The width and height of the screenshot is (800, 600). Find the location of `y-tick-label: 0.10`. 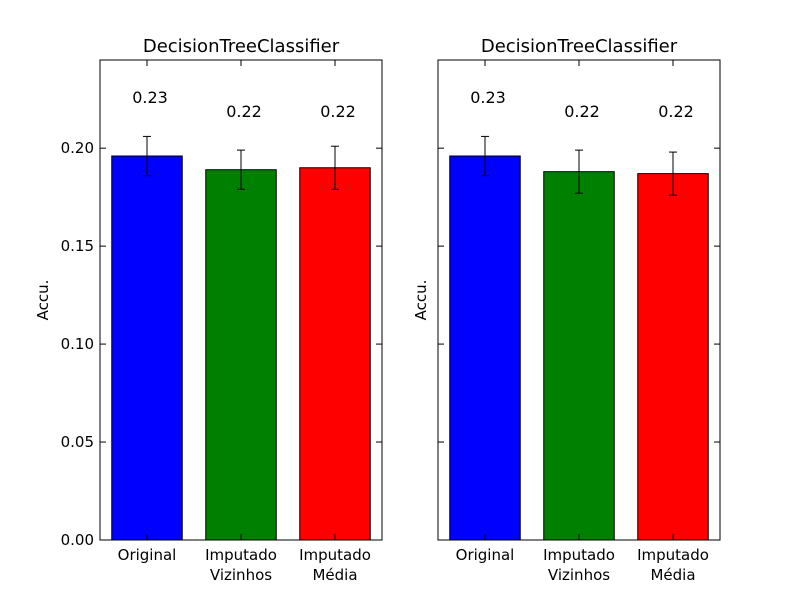

y-tick-label: 0.10 is located at coordinates (77, 344).